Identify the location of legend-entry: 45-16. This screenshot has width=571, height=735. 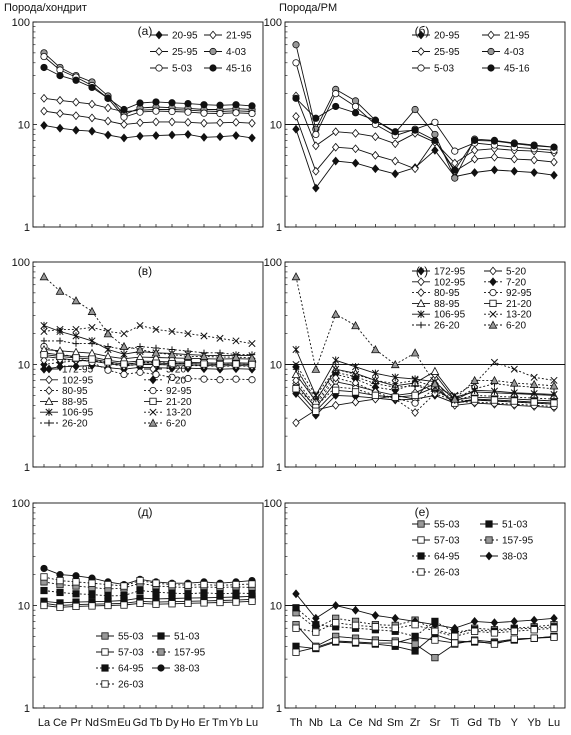
(517, 69).